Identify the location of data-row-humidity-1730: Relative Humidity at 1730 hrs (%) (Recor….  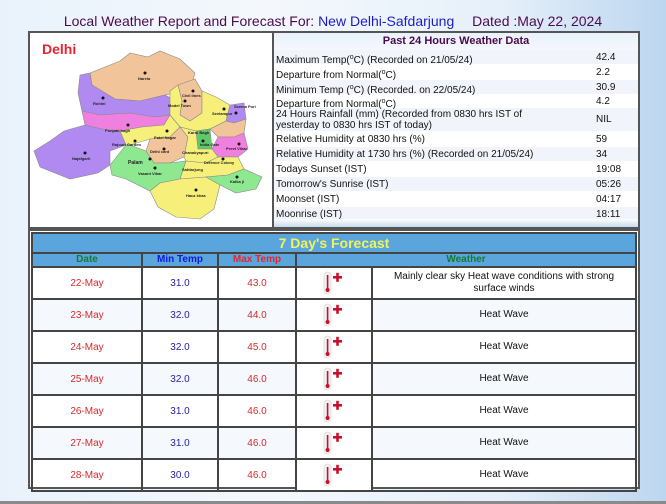
(456, 154).